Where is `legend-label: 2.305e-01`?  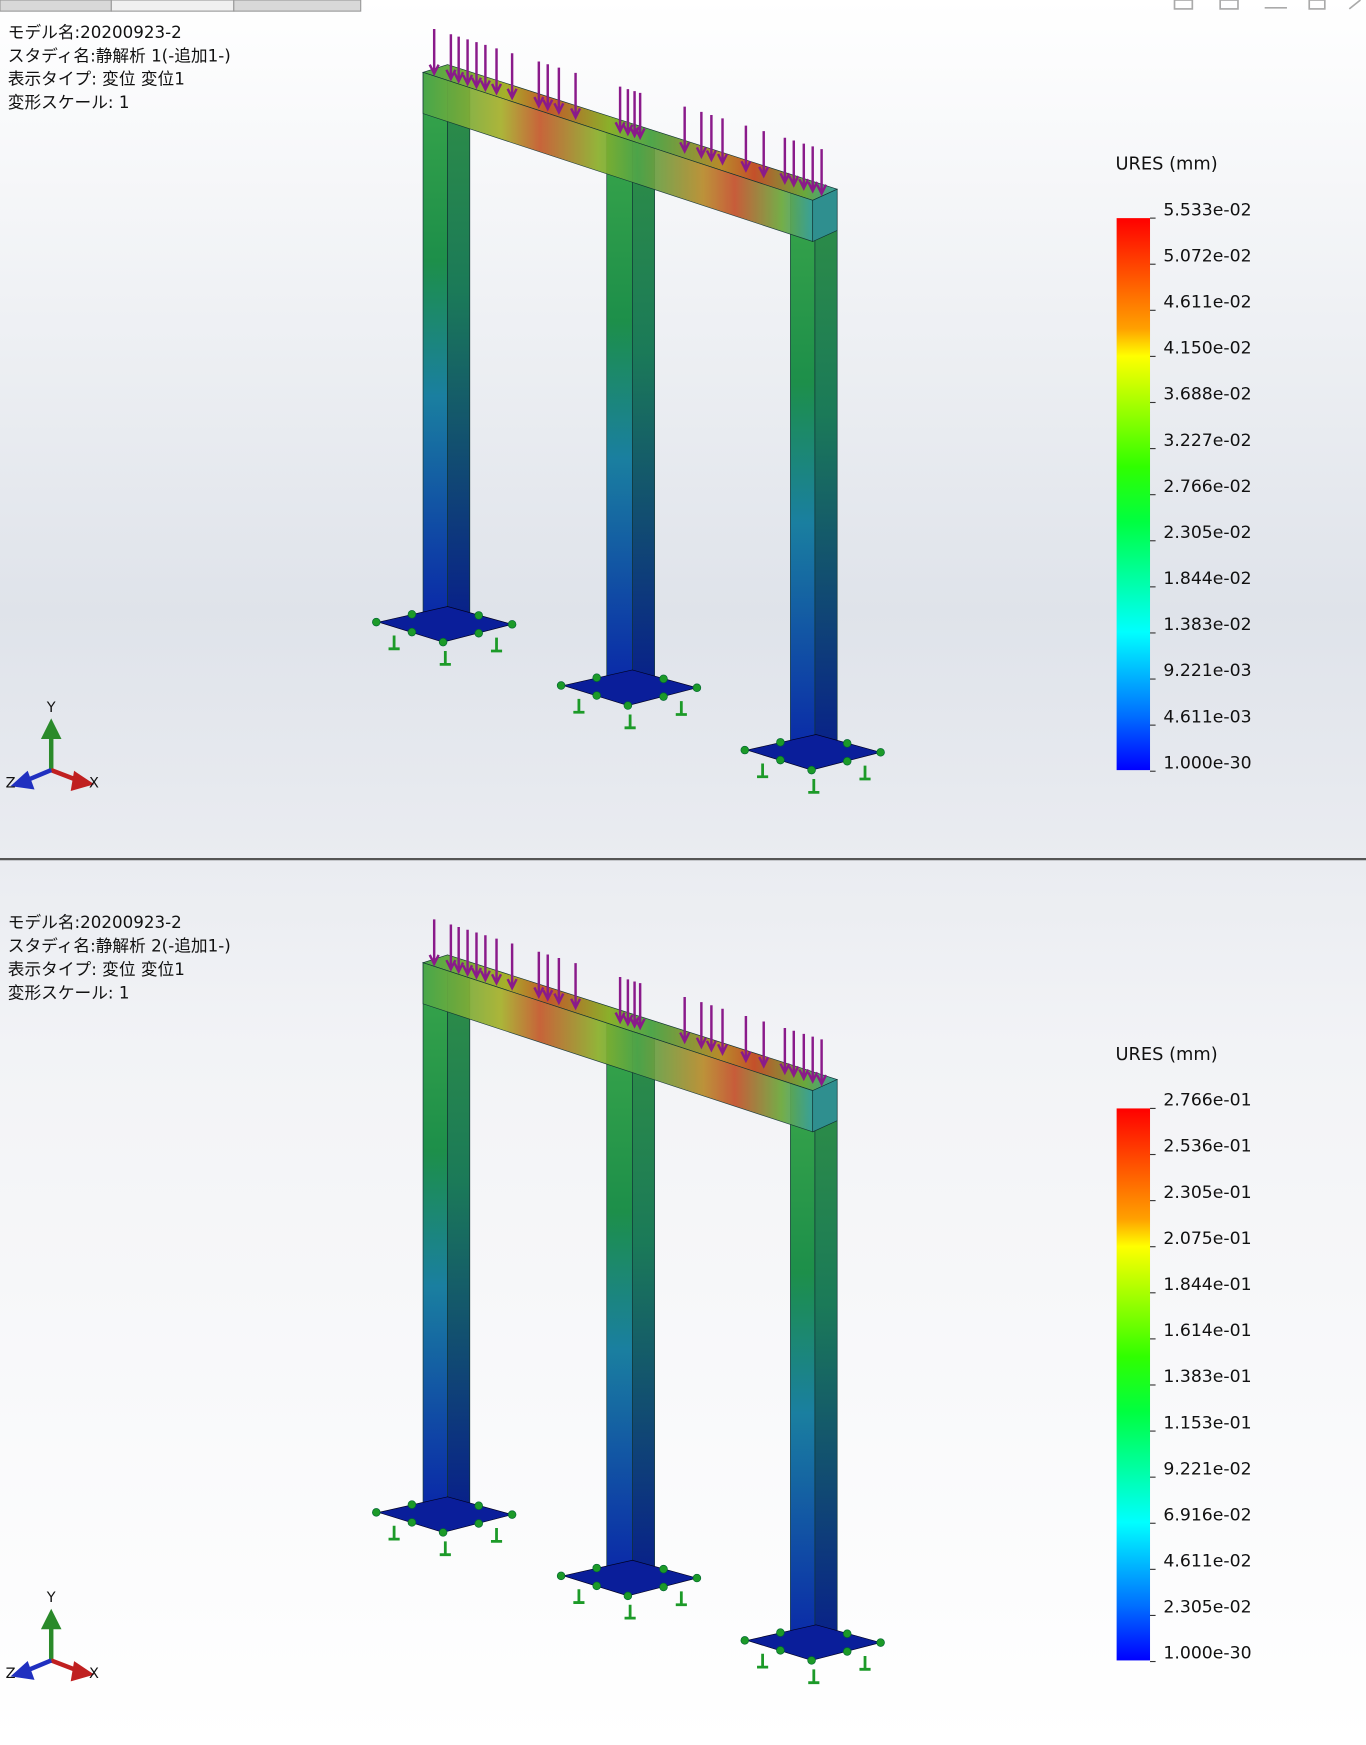 legend-label: 2.305e-01 is located at coordinates (1207, 1193).